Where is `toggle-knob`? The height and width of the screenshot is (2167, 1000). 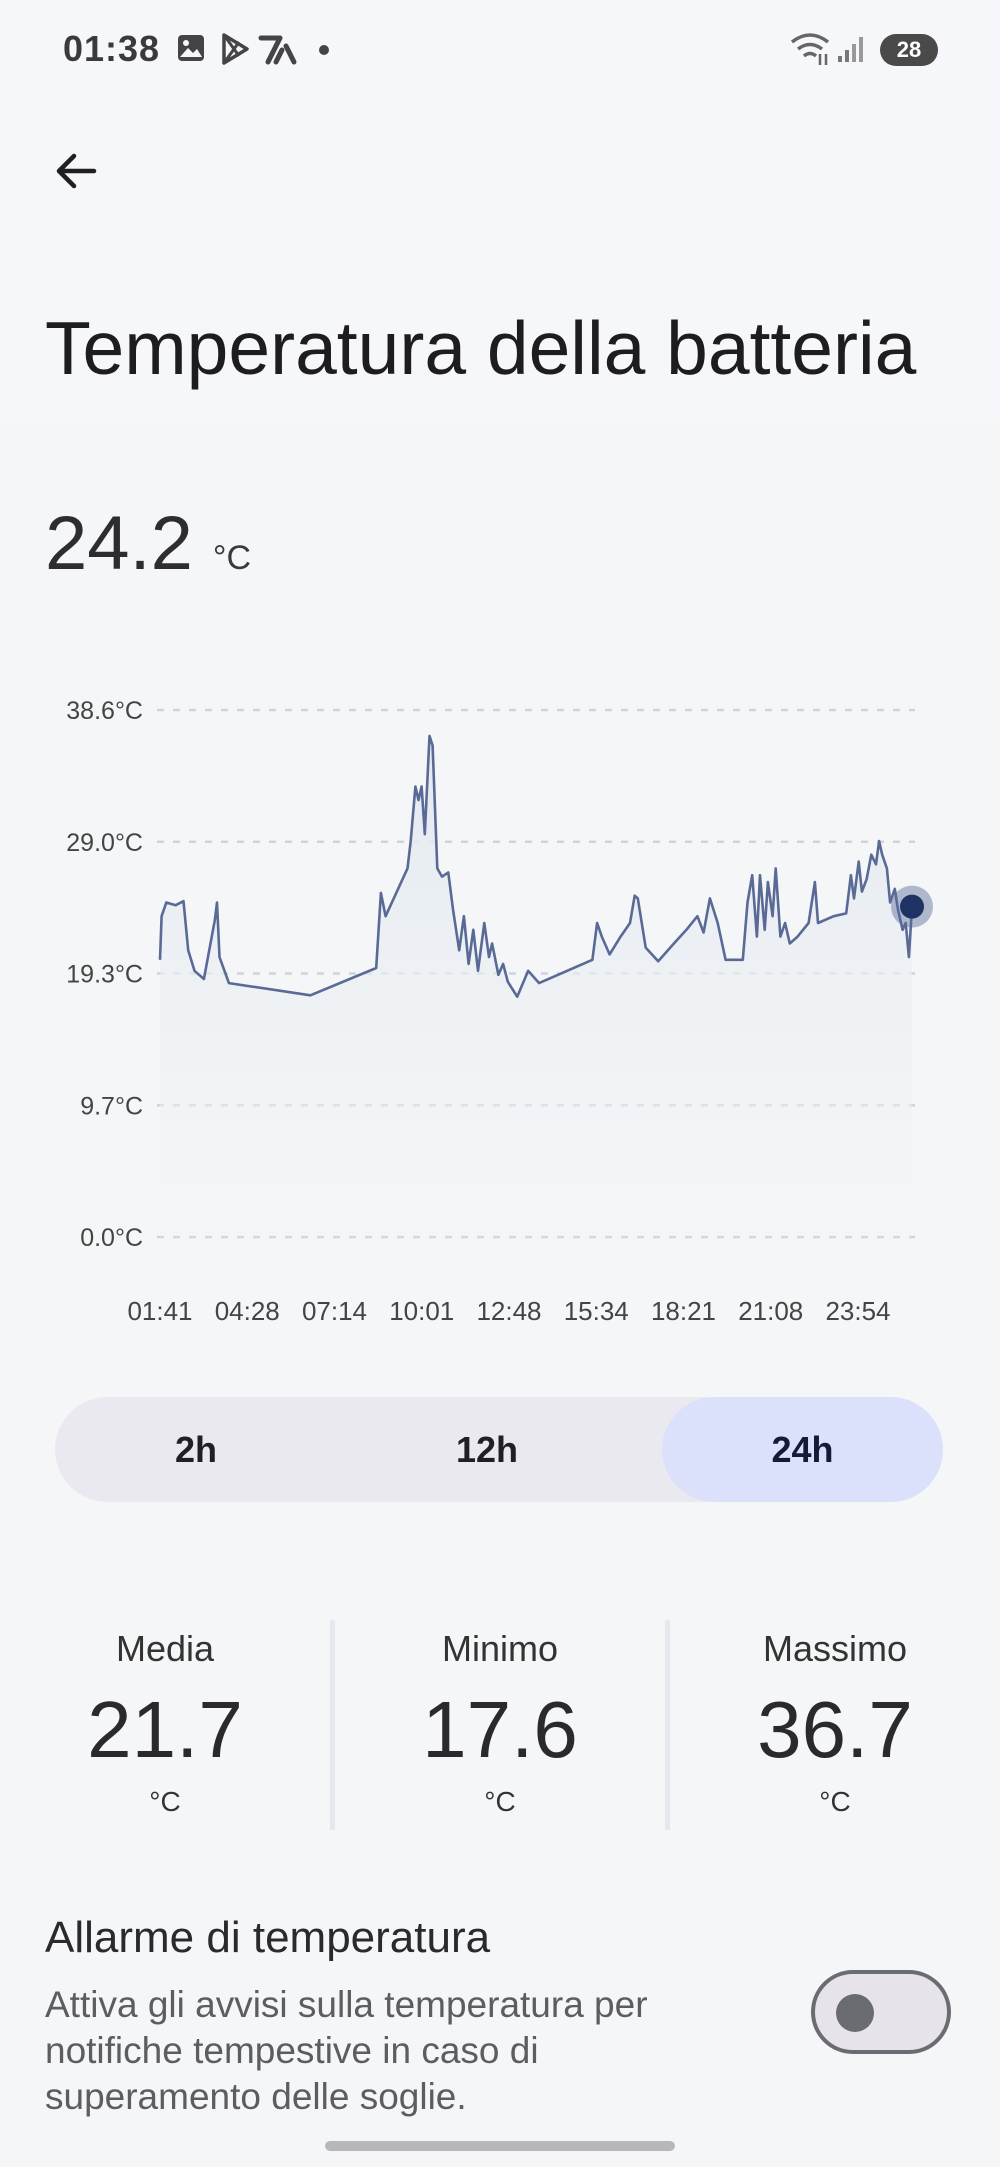 toggle-knob is located at coordinates (855, 2013).